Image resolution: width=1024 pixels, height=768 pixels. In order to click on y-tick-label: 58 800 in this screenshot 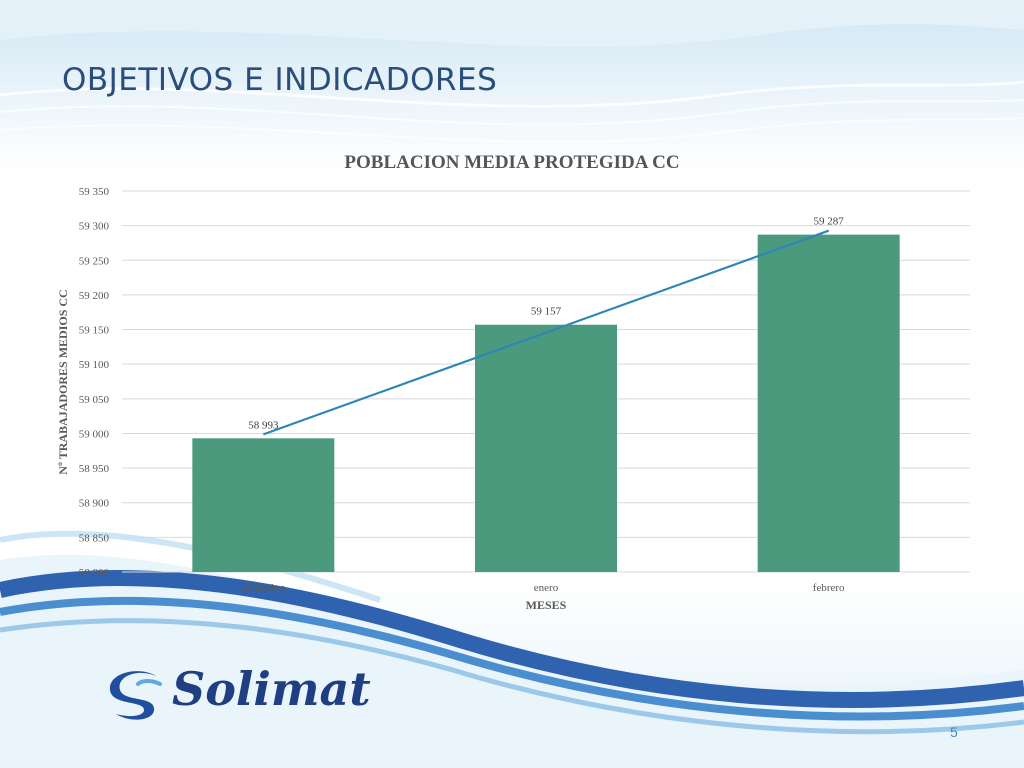, I will do `click(94, 573)`.